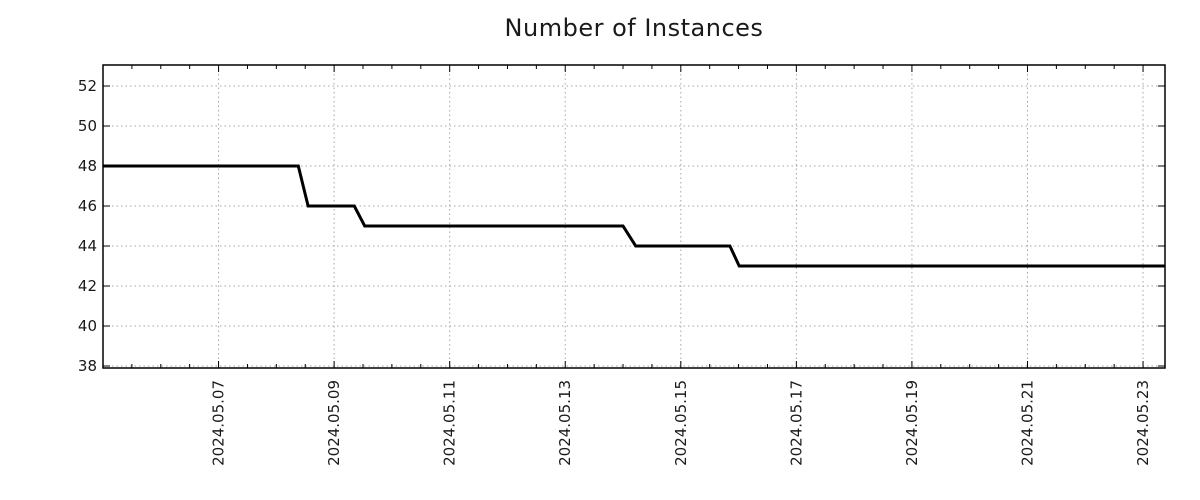 Image resolution: width=1200 pixels, height=500 pixels. I want to click on x-tick-label: 2024.05.23, so click(1143, 423).